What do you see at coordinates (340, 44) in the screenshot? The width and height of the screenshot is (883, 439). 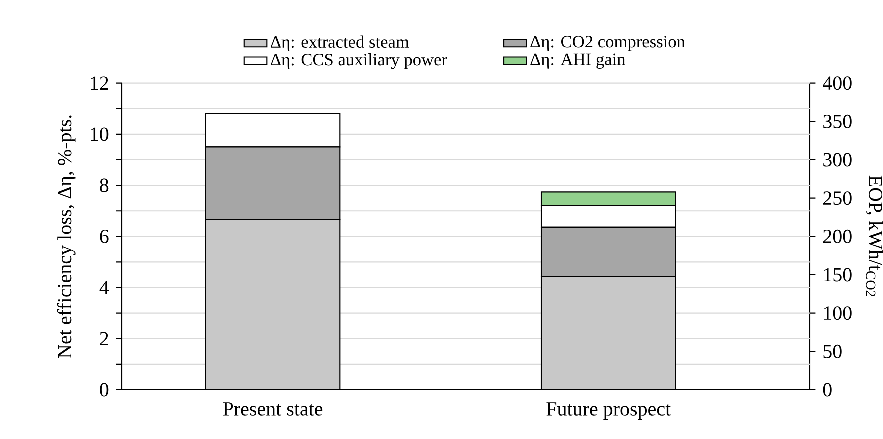 I see `legend-label: Δη: extracted steam` at bounding box center [340, 44].